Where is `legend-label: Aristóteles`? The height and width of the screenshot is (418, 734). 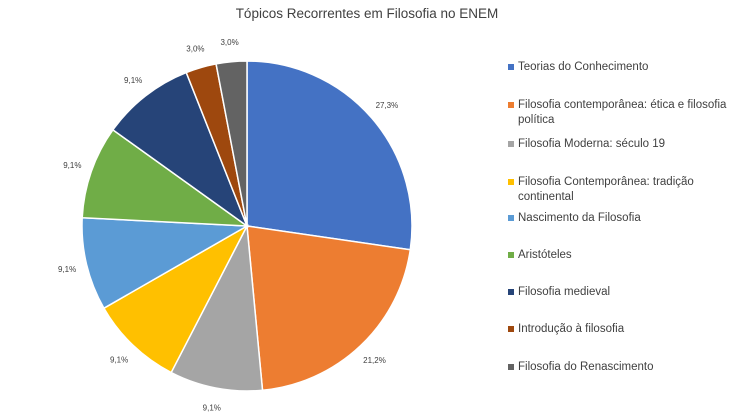
legend-label: Aristóteles is located at coordinates (545, 255).